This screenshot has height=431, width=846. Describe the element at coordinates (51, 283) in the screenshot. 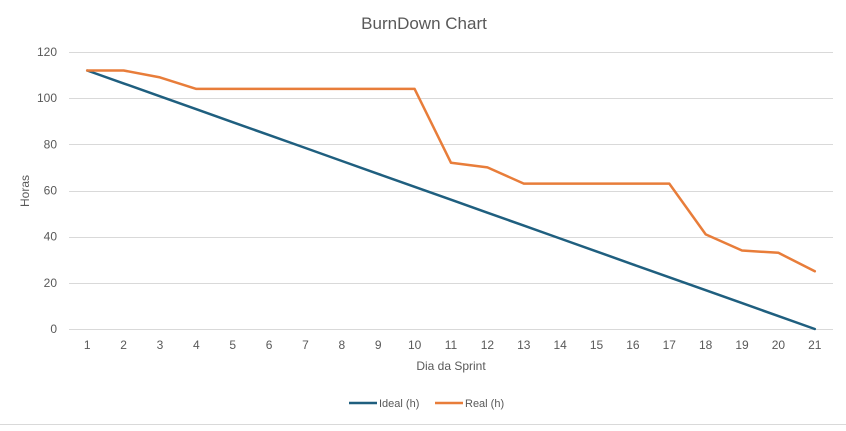

I see `y-tick-label: 20` at that location.